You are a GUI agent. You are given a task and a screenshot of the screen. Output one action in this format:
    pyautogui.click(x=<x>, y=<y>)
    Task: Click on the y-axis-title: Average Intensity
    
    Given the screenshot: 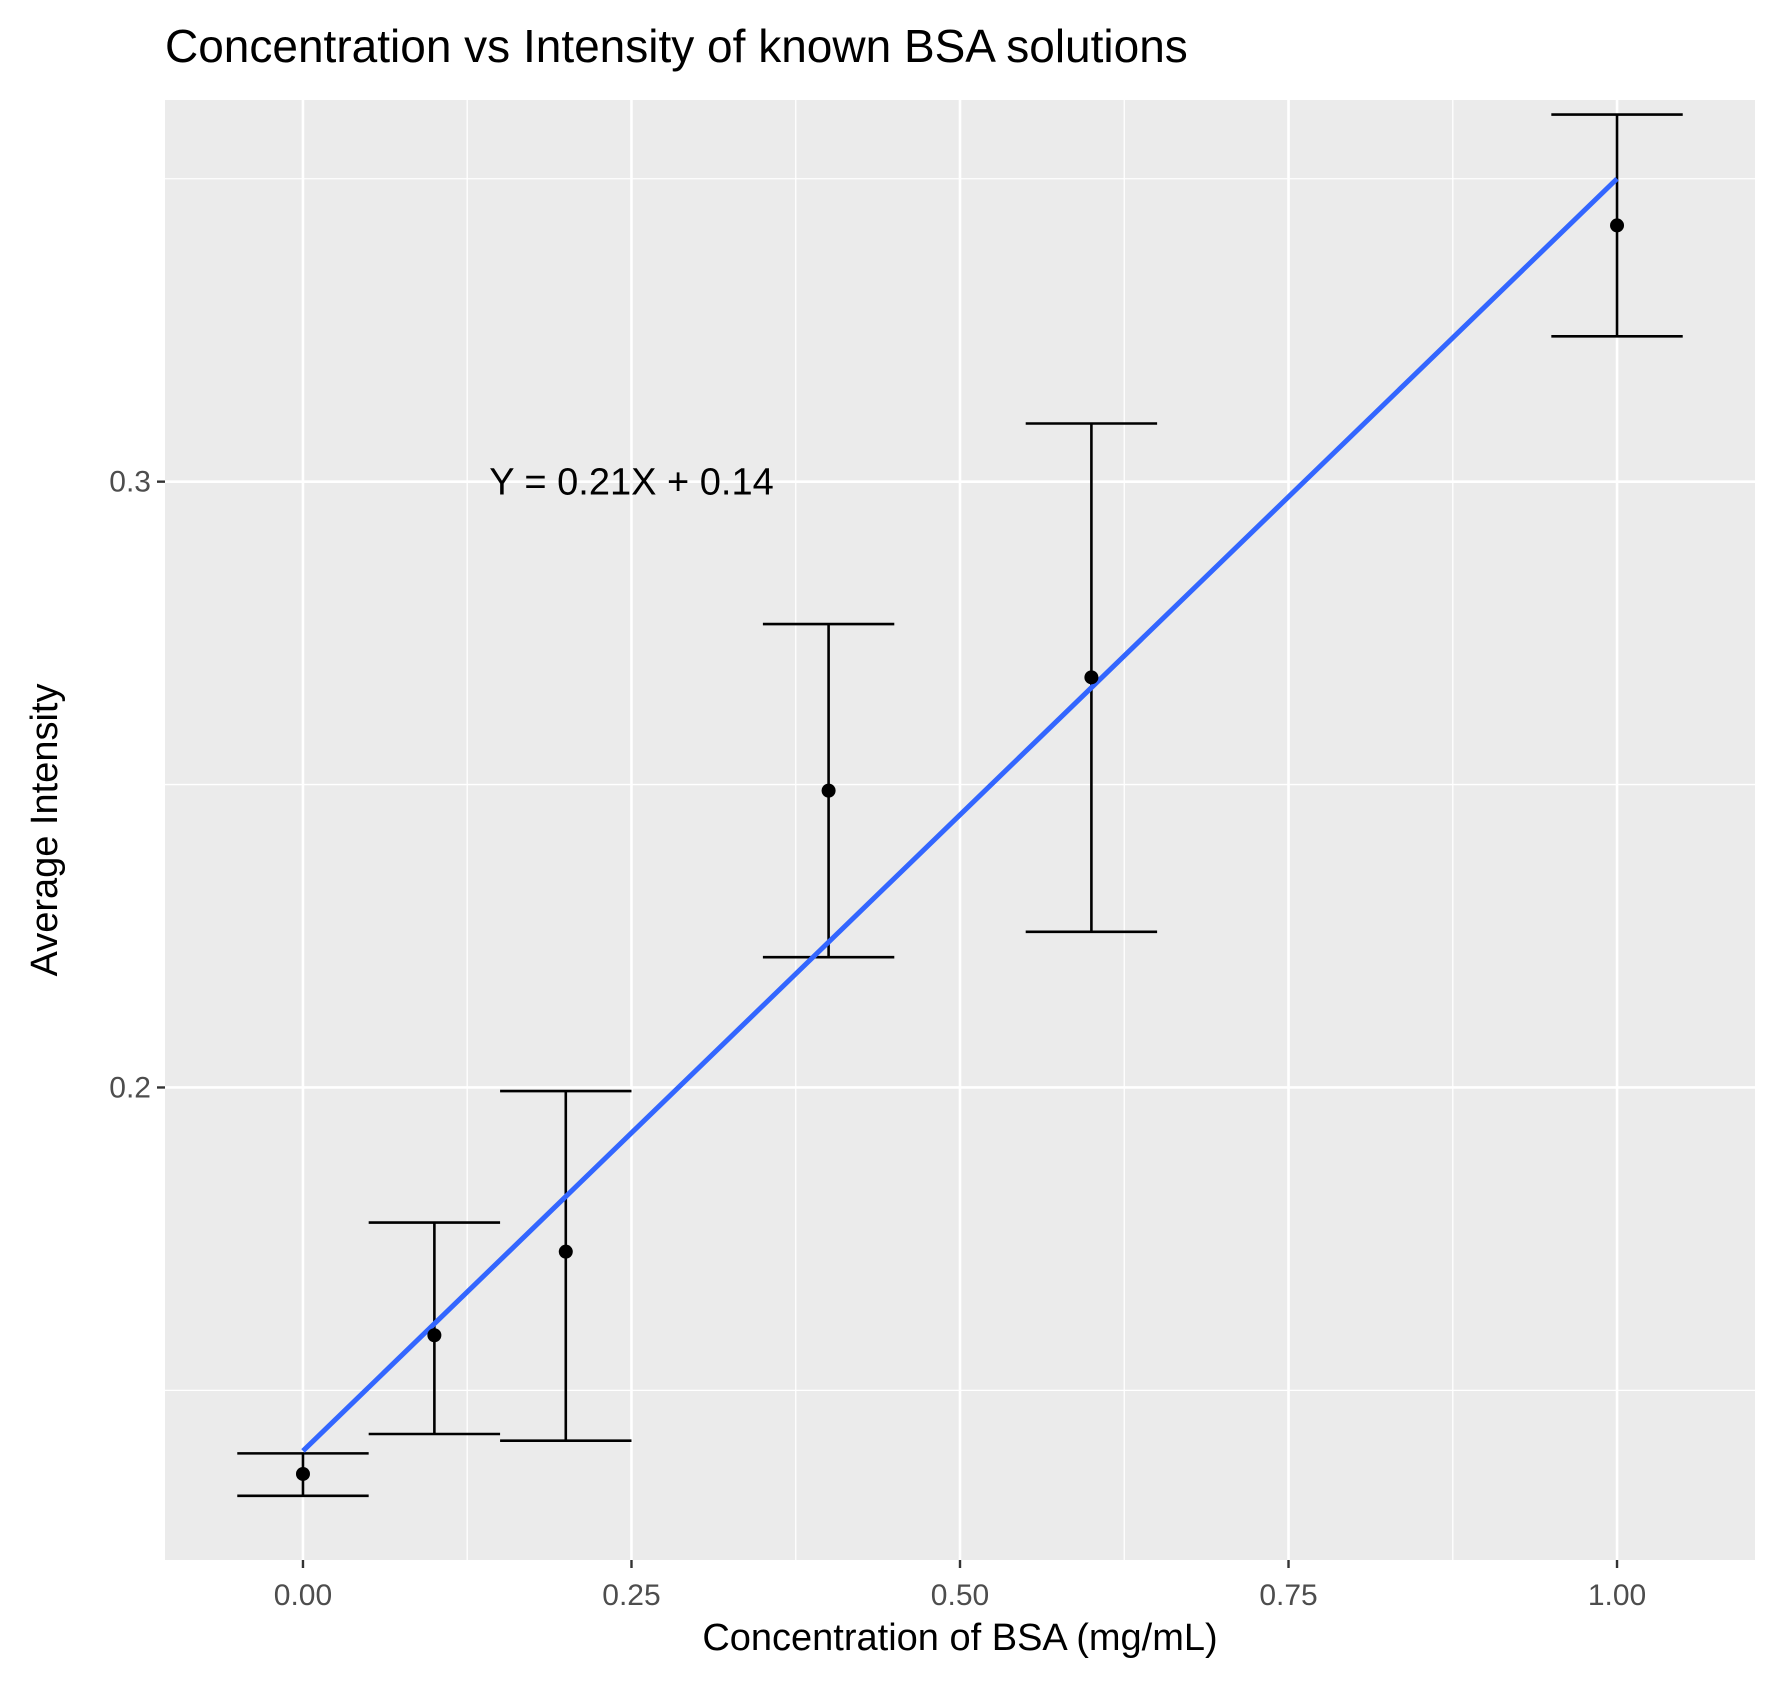 What is the action you would take?
    pyautogui.click(x=45, y=830)
    